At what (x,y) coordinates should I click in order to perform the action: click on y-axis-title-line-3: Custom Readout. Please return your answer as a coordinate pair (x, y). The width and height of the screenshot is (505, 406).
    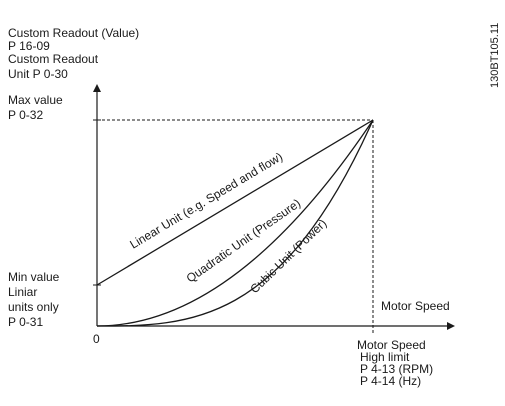
    Looking at the image, I should click on (53, 59).